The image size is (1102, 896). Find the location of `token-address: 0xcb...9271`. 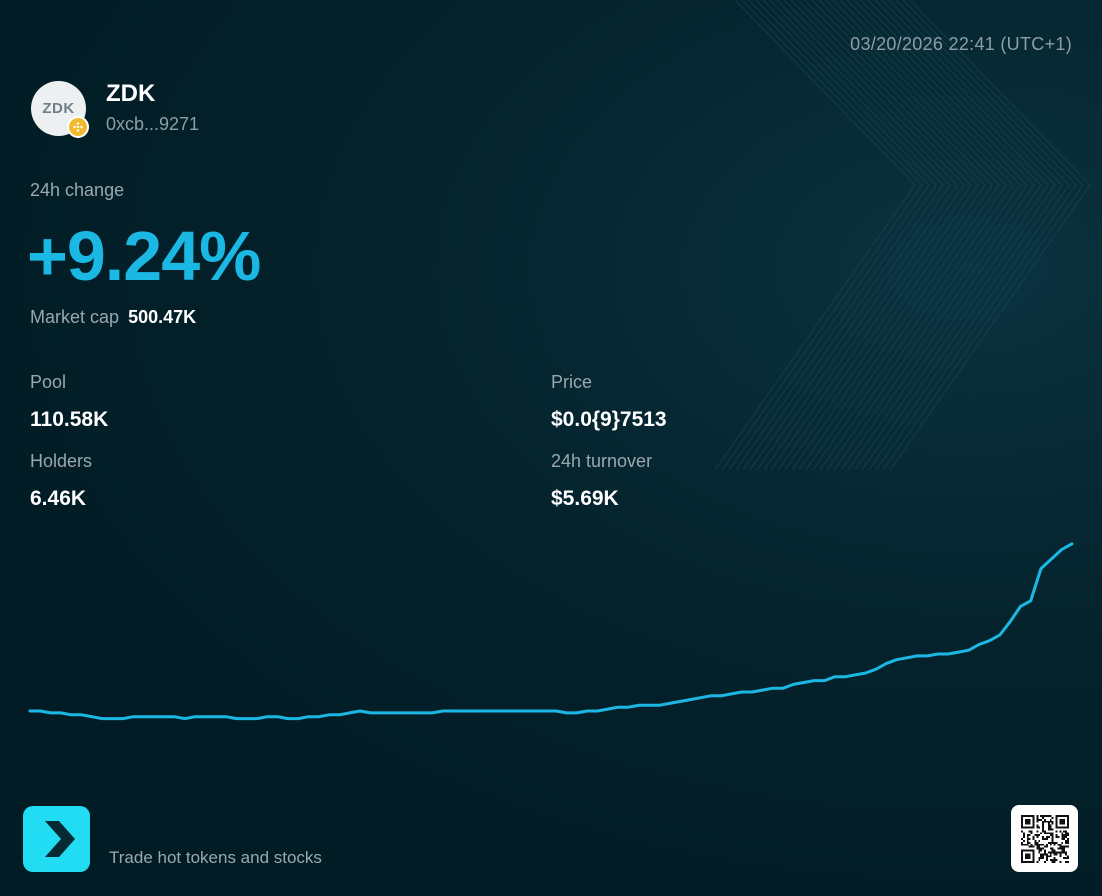

token-address: 0xcb...9271 is located at coordinates (153, 124).